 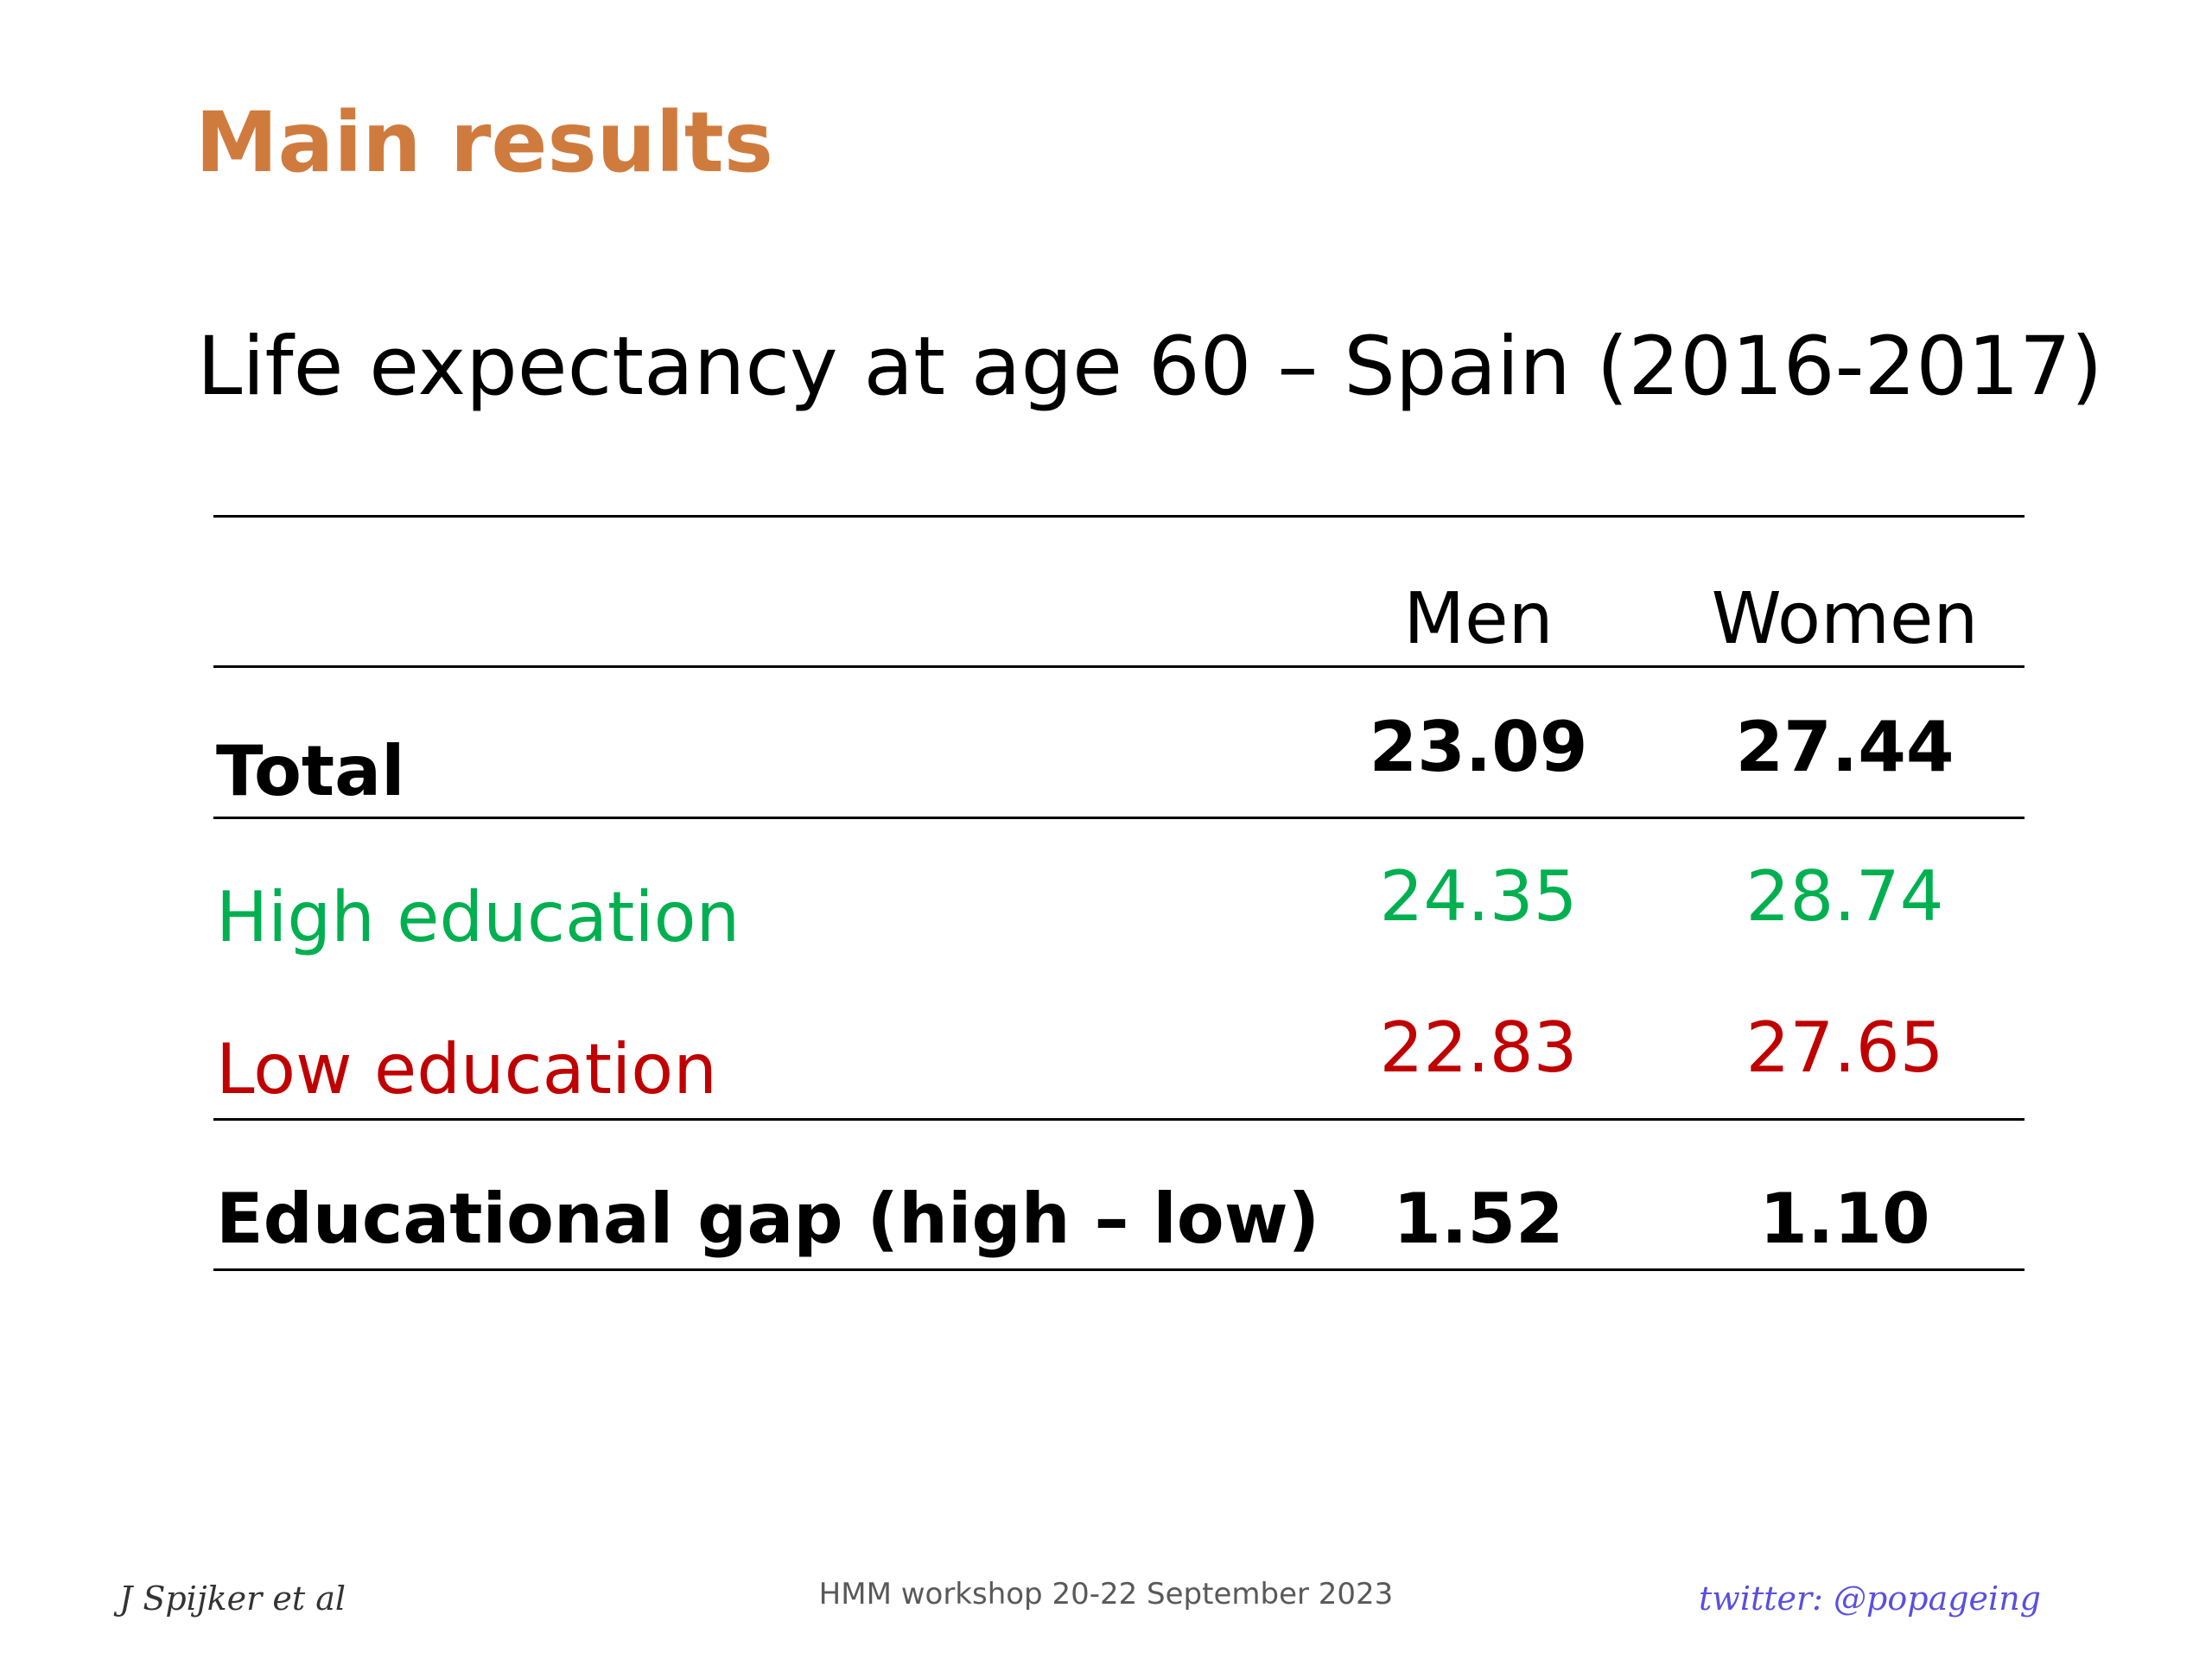 What do you see at coordinates (484, 142) in the screenshot?
I see `slide-title: Main results` at bounding box center [484, 142].